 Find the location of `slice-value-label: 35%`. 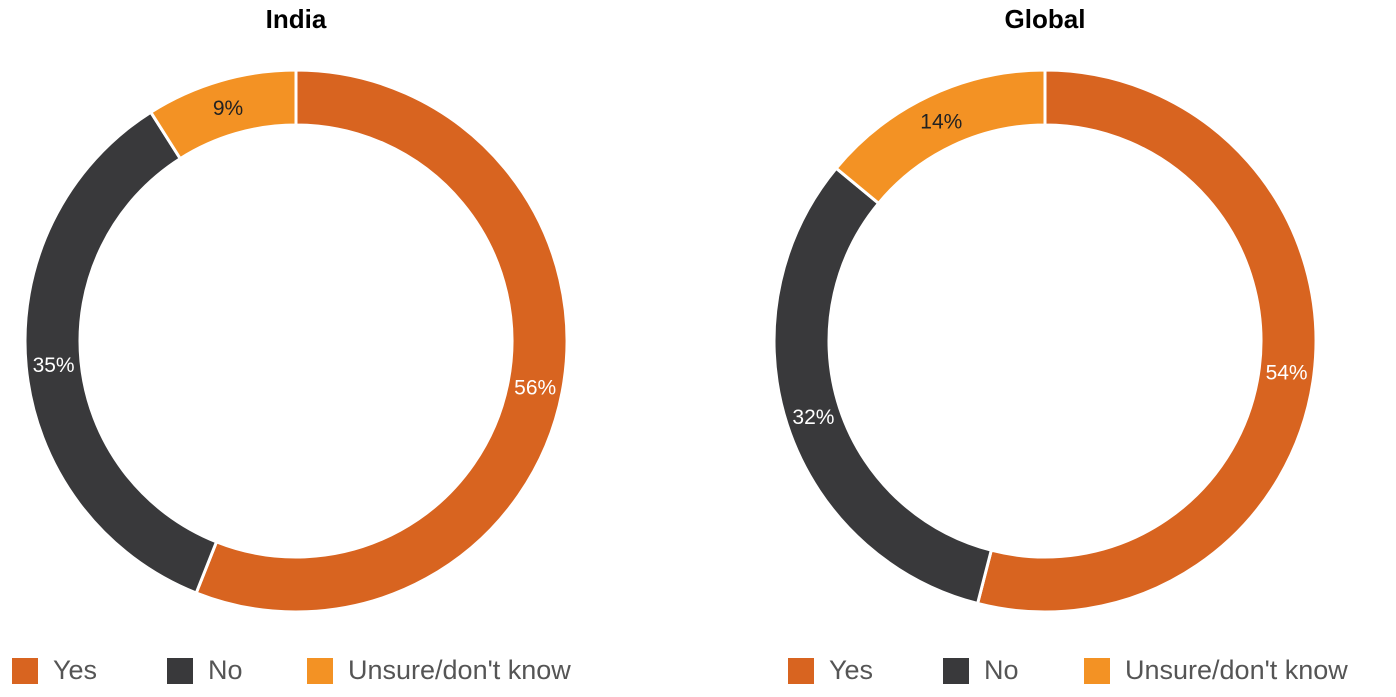

slice-value-label: 35% is located at coordinates (54, 365).